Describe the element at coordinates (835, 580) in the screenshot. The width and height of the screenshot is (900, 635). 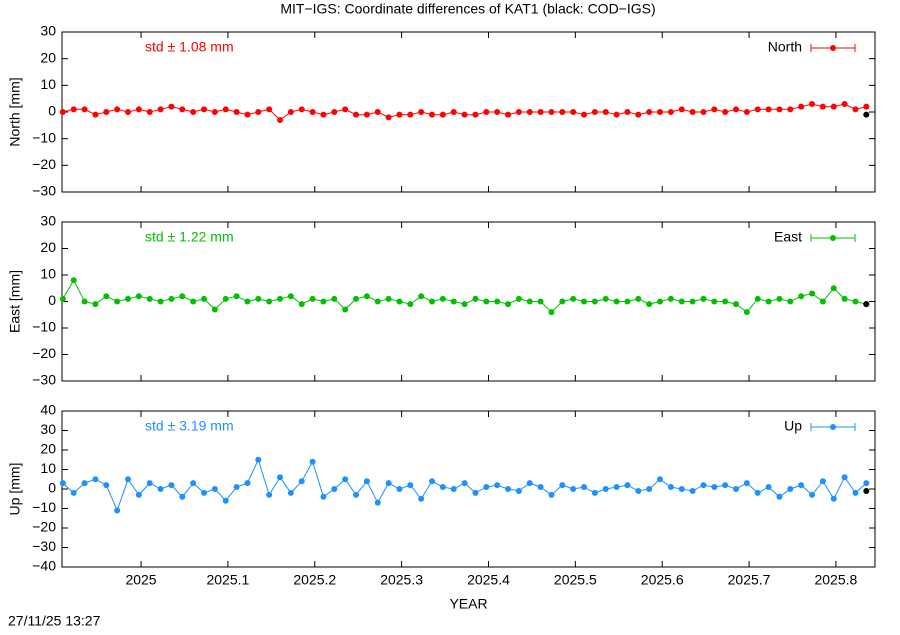
I see `x-tick-label: 2025.8` at that location.